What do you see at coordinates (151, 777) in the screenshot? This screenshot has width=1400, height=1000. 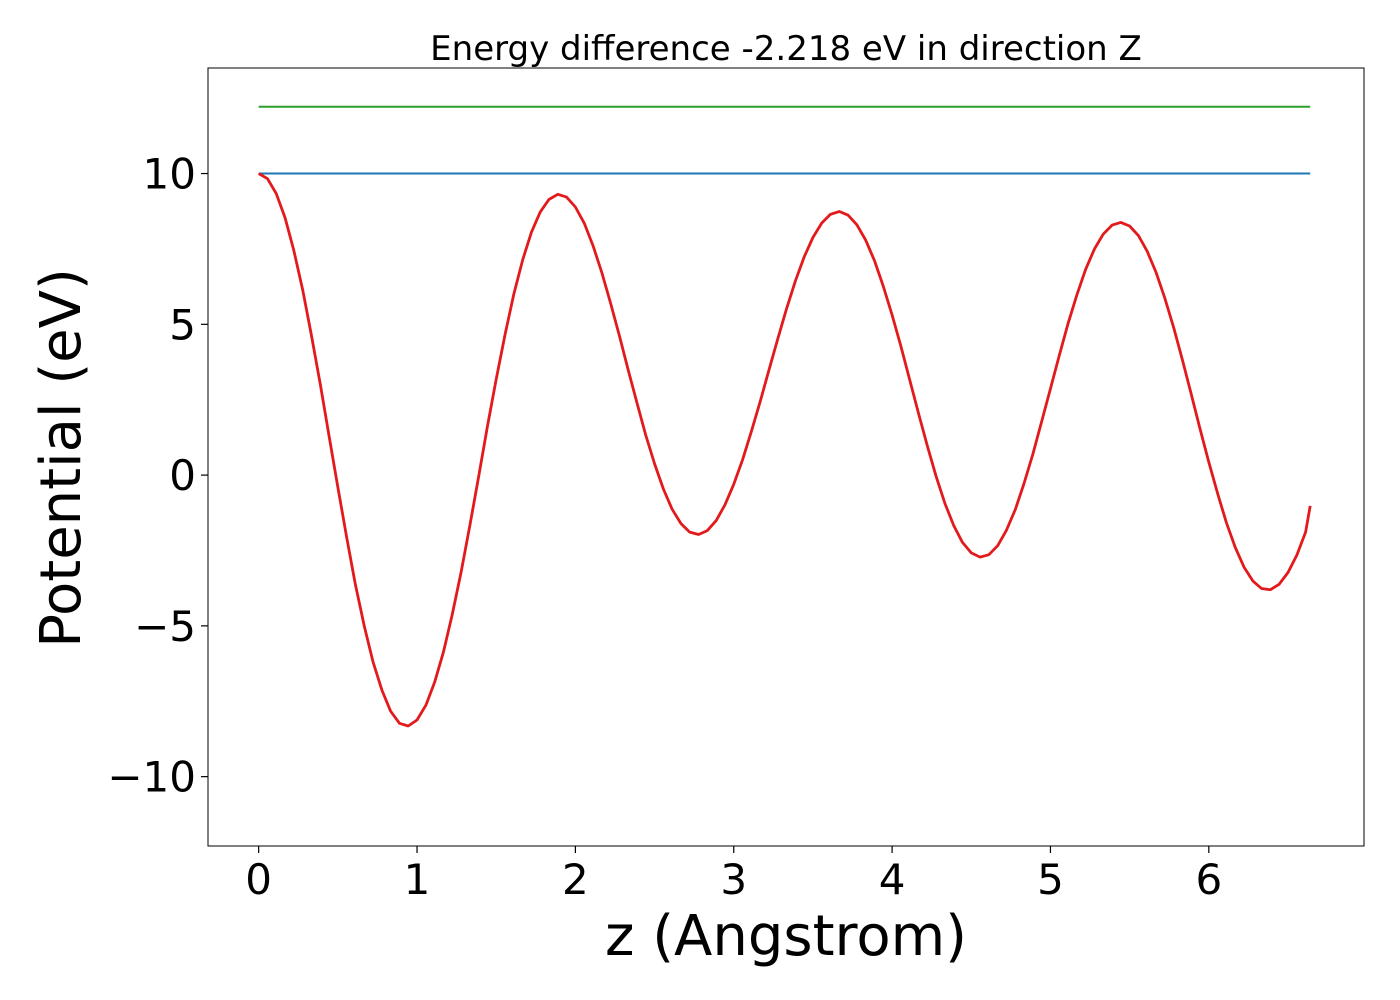 I see `y-tick-label: −10` at bounding box center [151, 777].